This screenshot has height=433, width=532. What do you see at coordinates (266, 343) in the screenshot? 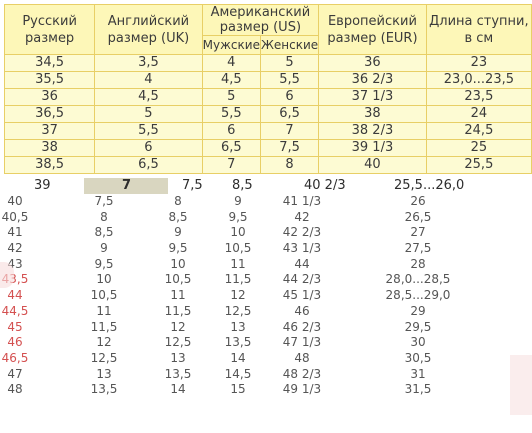
I see `list-row: 46 12 12,5 13,5 47 1/3 30` at bounding box center [266, 343].